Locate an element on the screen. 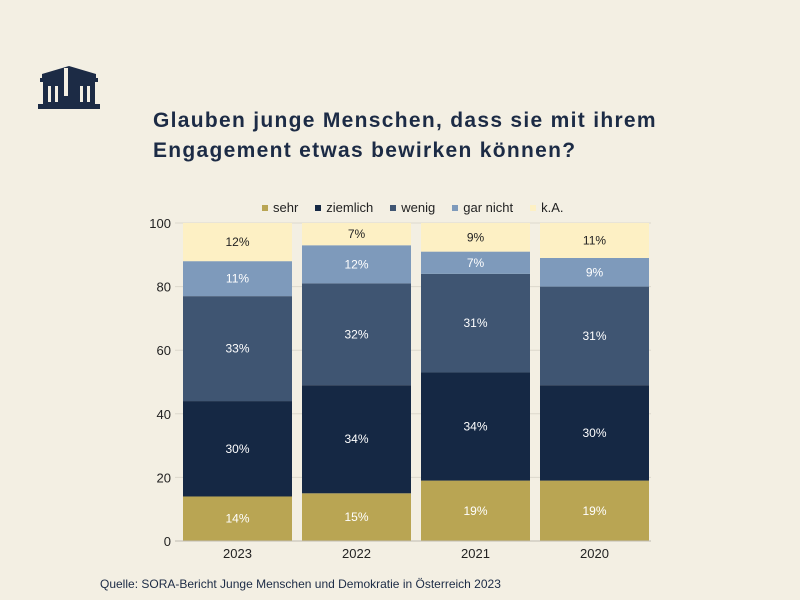 Image resolution: width=800 pixels, height=600 pixels. y-tick-label: 40 is located at coordinates (164, 414).